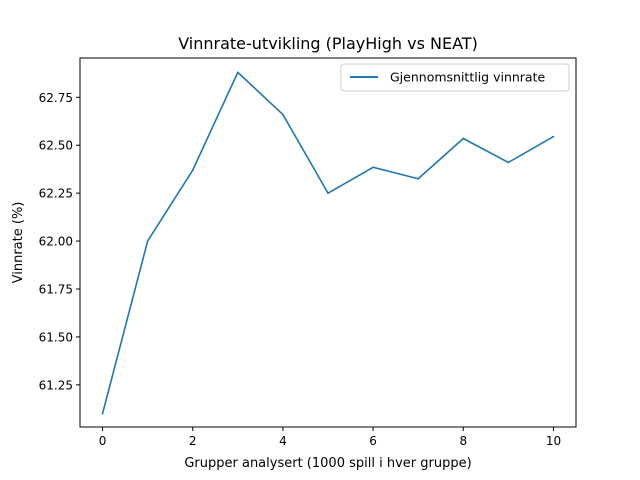 This screenshot has width=640, height=480. I want to click on legend-label: Gjennomsnittlig vinnrate, so click(467, 77).